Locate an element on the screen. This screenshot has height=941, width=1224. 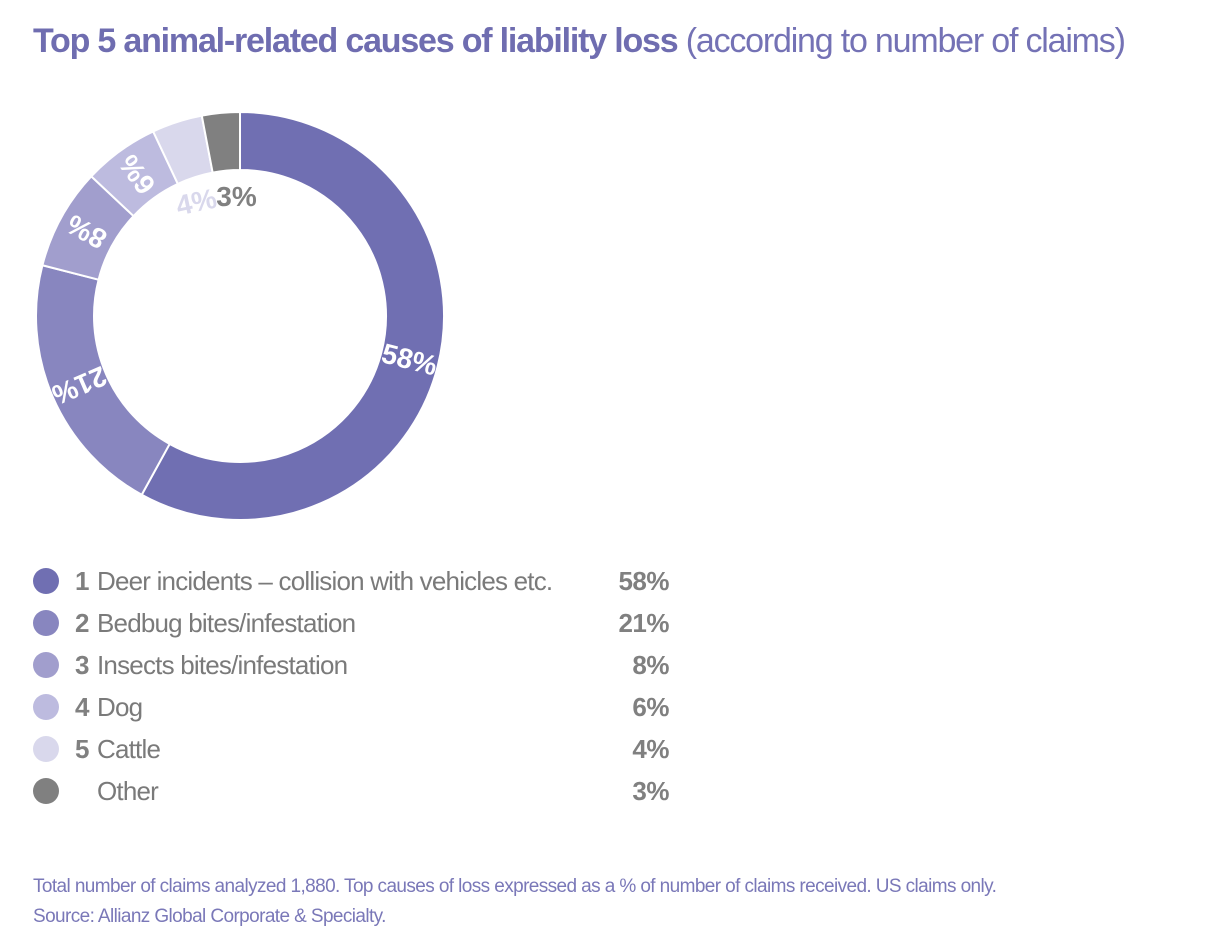
legend-rank: 4 is located at coordinates (82, 706).